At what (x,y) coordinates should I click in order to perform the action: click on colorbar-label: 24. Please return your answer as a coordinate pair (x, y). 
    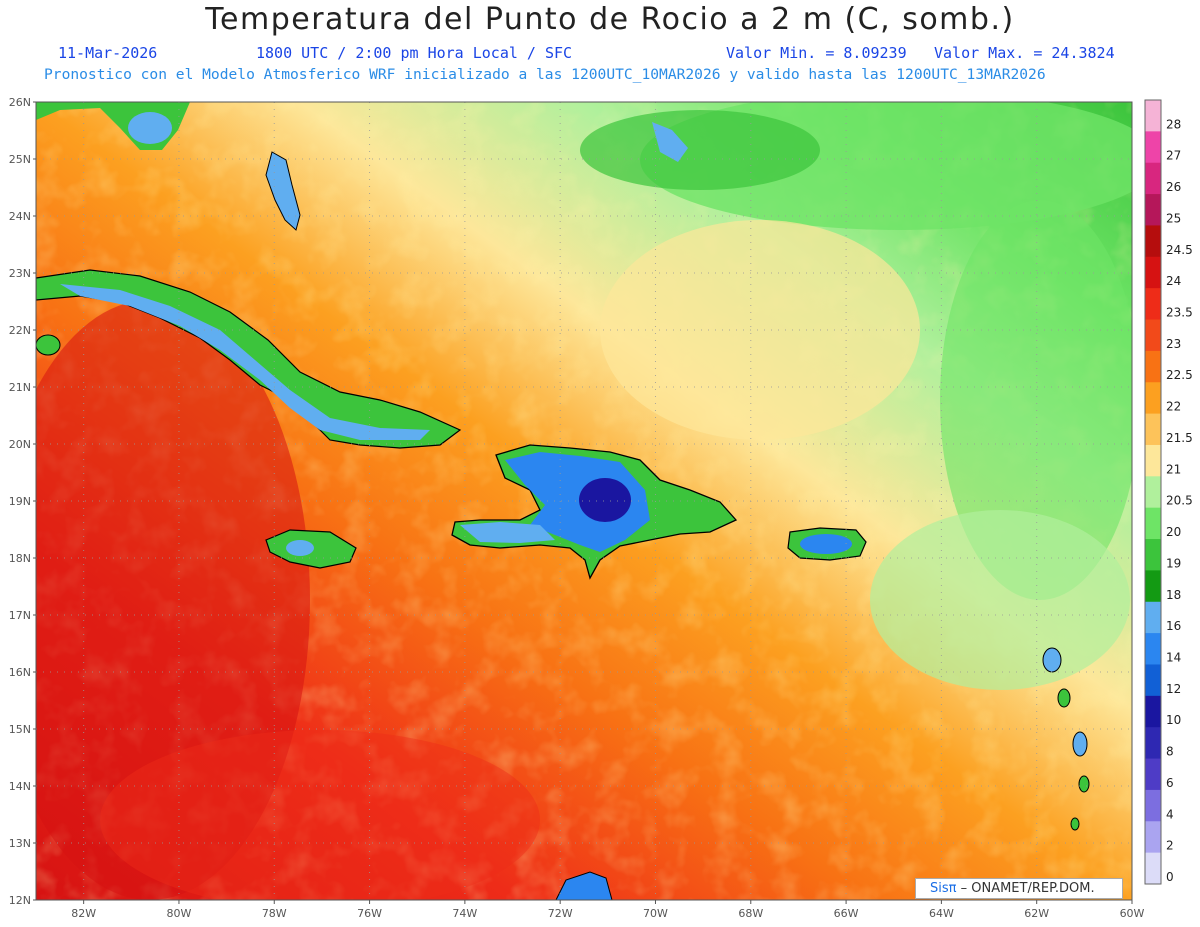
    Looking at the image, I should click on (1173, 281).